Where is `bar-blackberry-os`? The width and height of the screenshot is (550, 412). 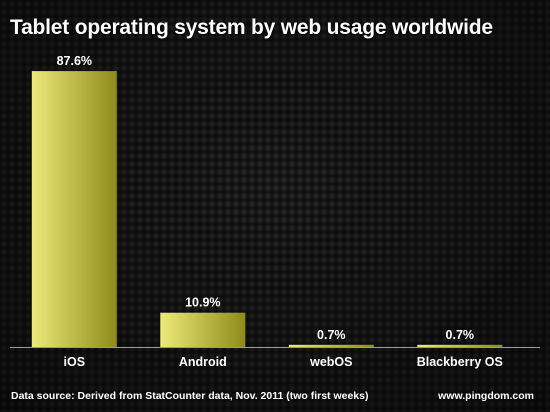
bar-blackberry-os is located at coordinates (460, 345).